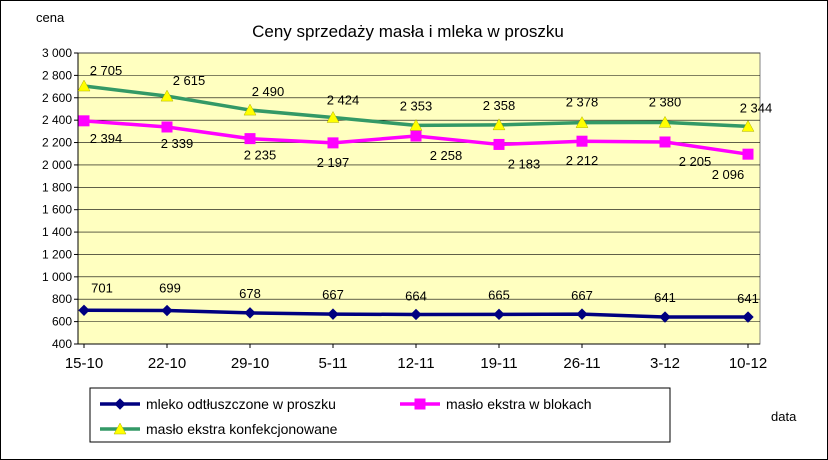 The image size is (828, 460). What do you see at coordinates (170, 288) in the screenshot?
I see `data-label: 699` at bounding box center [170, 288].